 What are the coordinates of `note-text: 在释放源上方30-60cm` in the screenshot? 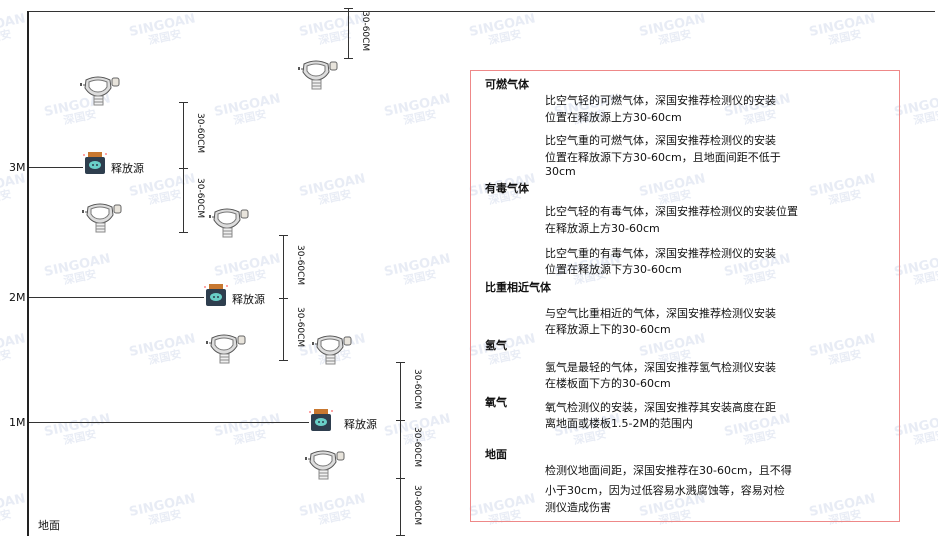 It's located at (602, 228).